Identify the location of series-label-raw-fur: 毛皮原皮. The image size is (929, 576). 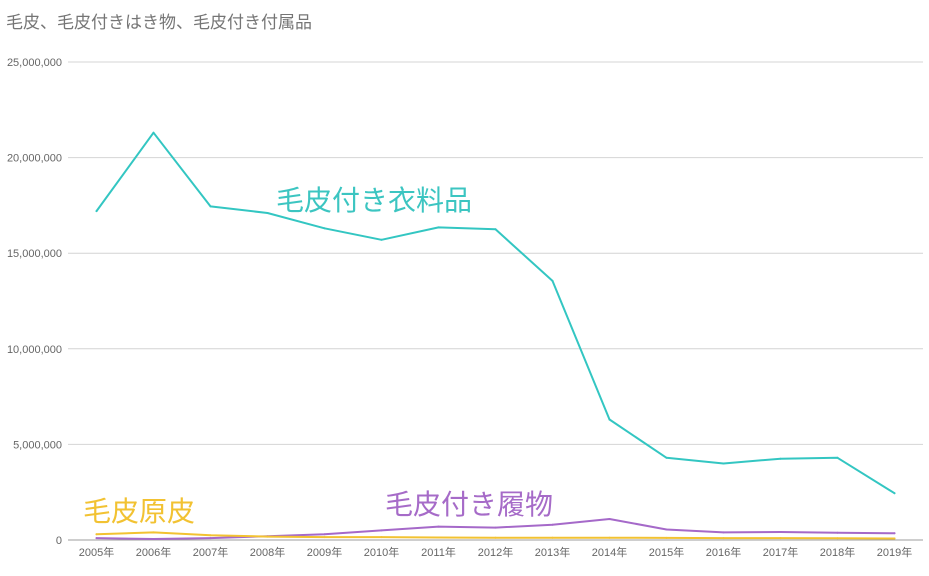
(139, 511).